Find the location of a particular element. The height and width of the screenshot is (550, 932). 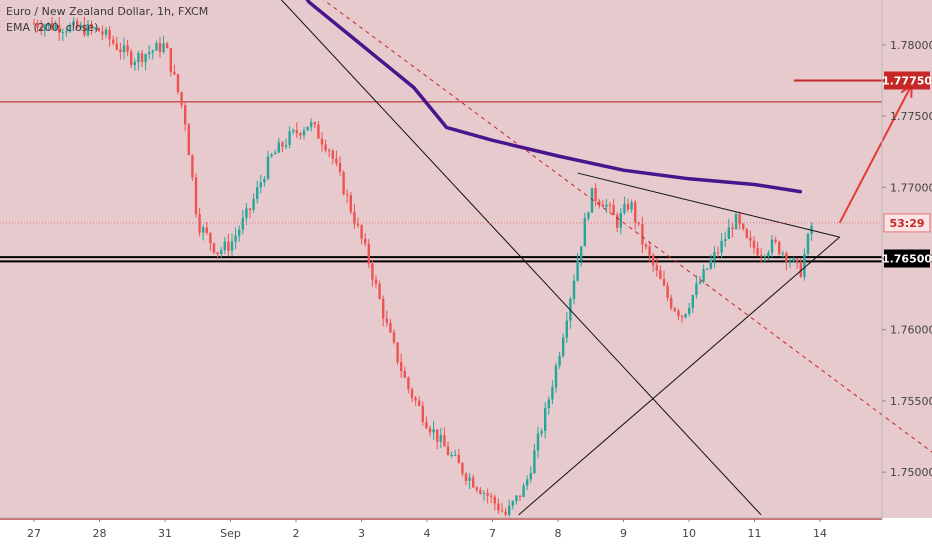

indicator-label: EMA (200, close) is located at coordinates (52, 27).